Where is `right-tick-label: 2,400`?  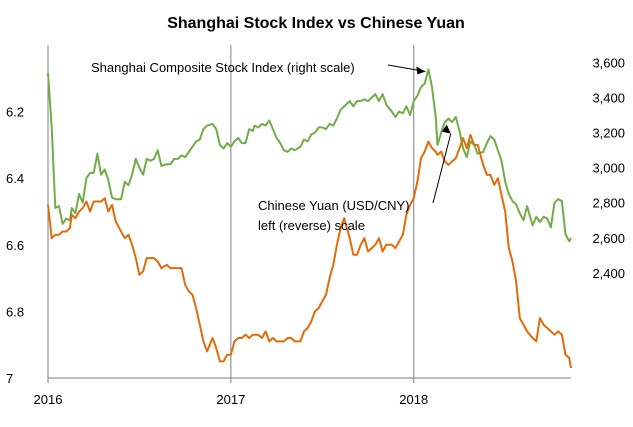 right-tick-label: 2,400 is located at coordinates (608, 273).